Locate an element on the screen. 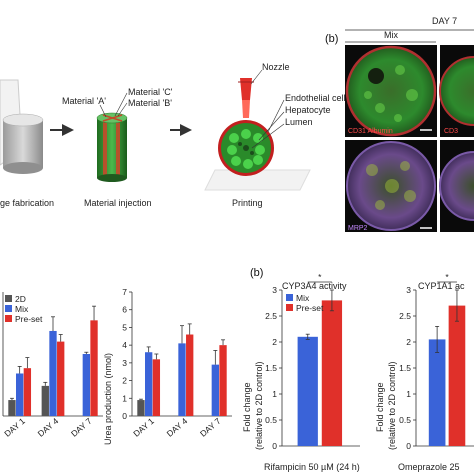  mix-label: Mix is located at coordinates (391, 35).